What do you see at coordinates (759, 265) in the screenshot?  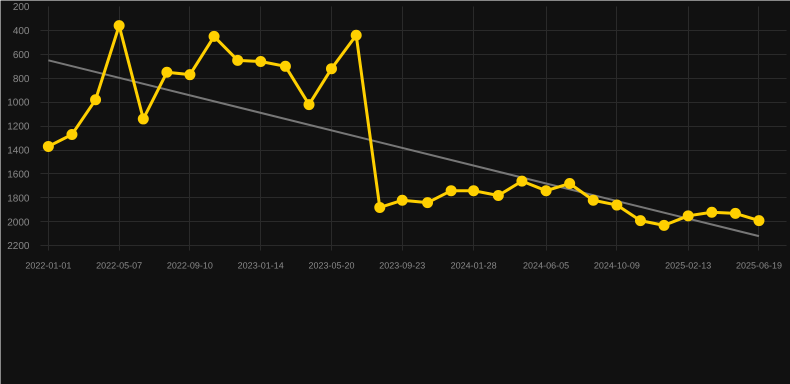 I see `x-tick-label: 2025-06-19` at bounding box center [759, 265].